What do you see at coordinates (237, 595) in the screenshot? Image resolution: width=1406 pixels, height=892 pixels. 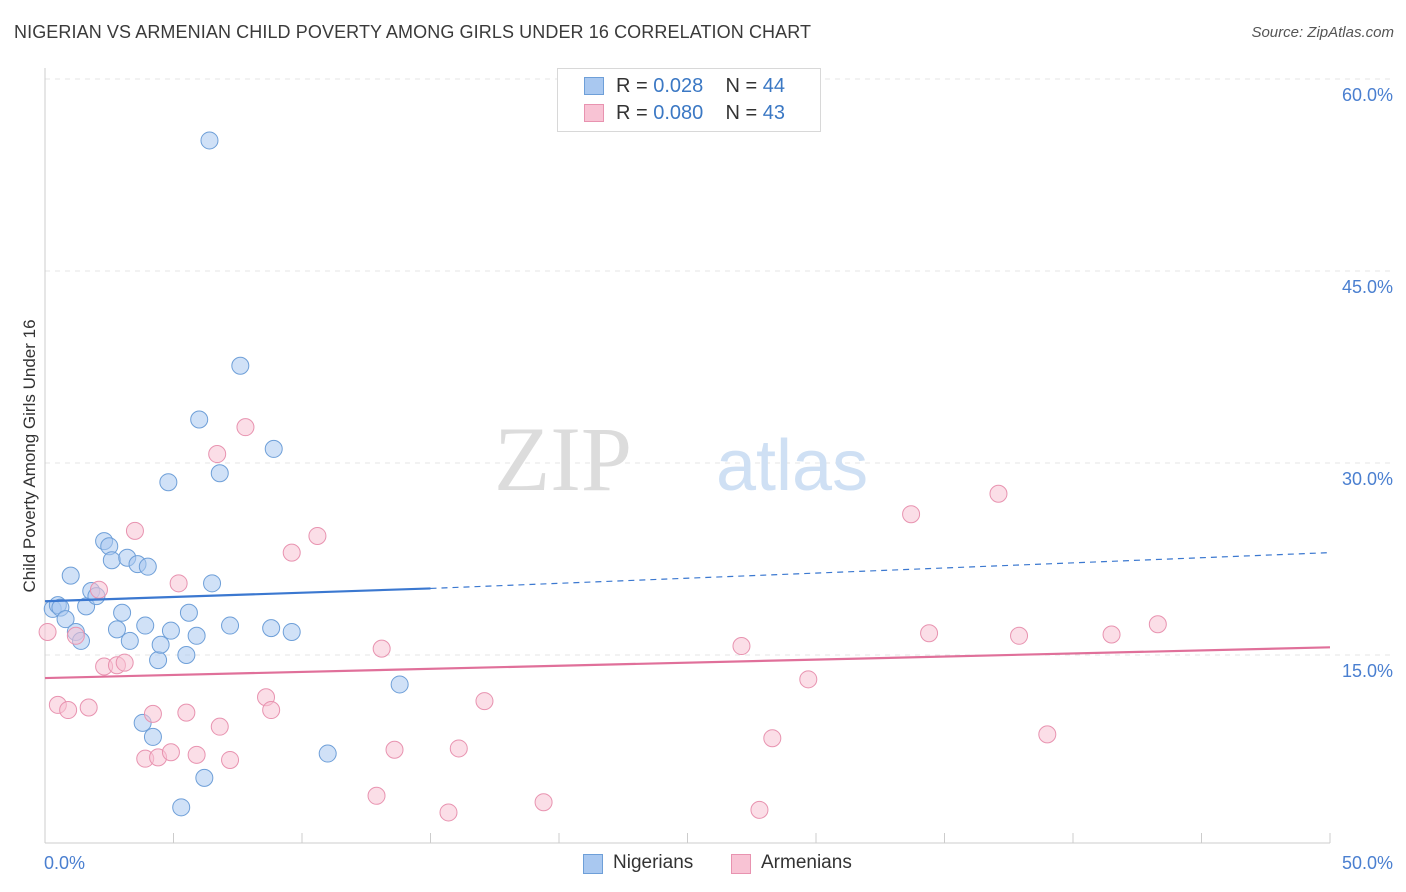 I see `trend-line-nigerians` at bounding box center [237, 595].